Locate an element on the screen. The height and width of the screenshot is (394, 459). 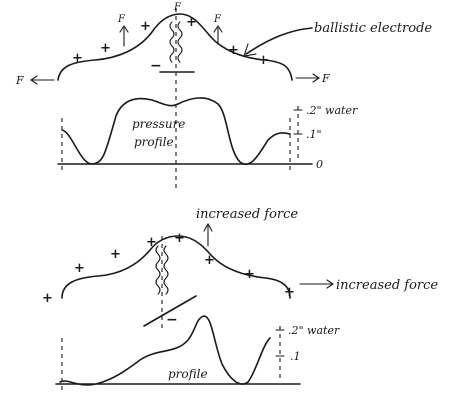
top-profile-label-1: pressure is located at coordinates (158, 124).